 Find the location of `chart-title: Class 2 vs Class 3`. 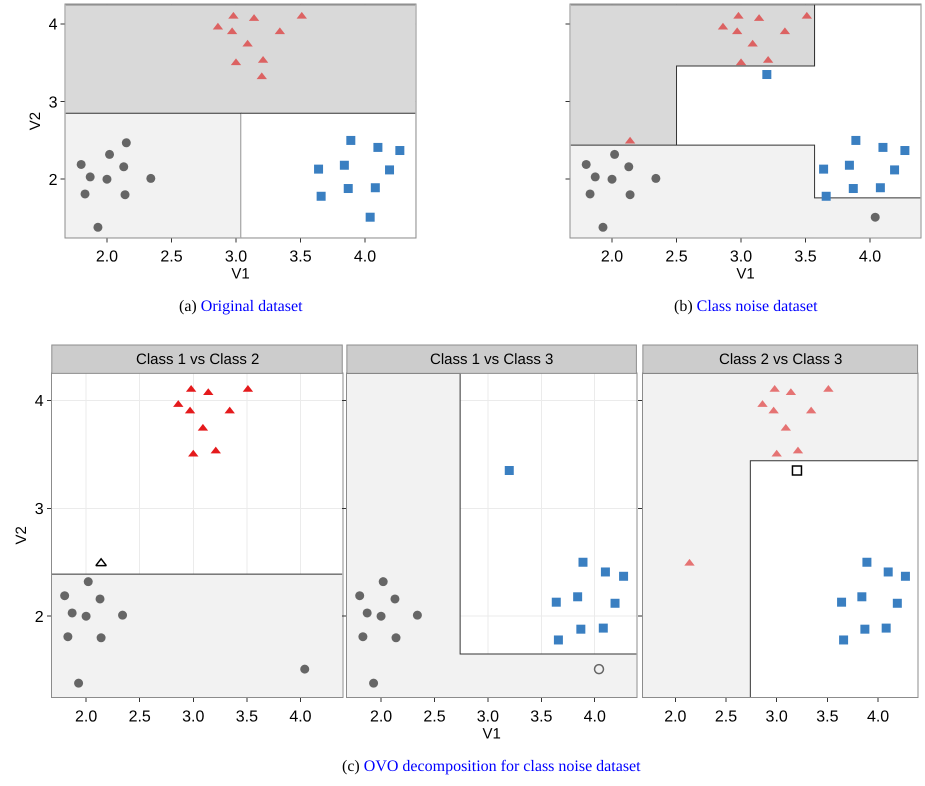

chart-title: Class 2 vs Class 3 is located at coordinates (780, 359).